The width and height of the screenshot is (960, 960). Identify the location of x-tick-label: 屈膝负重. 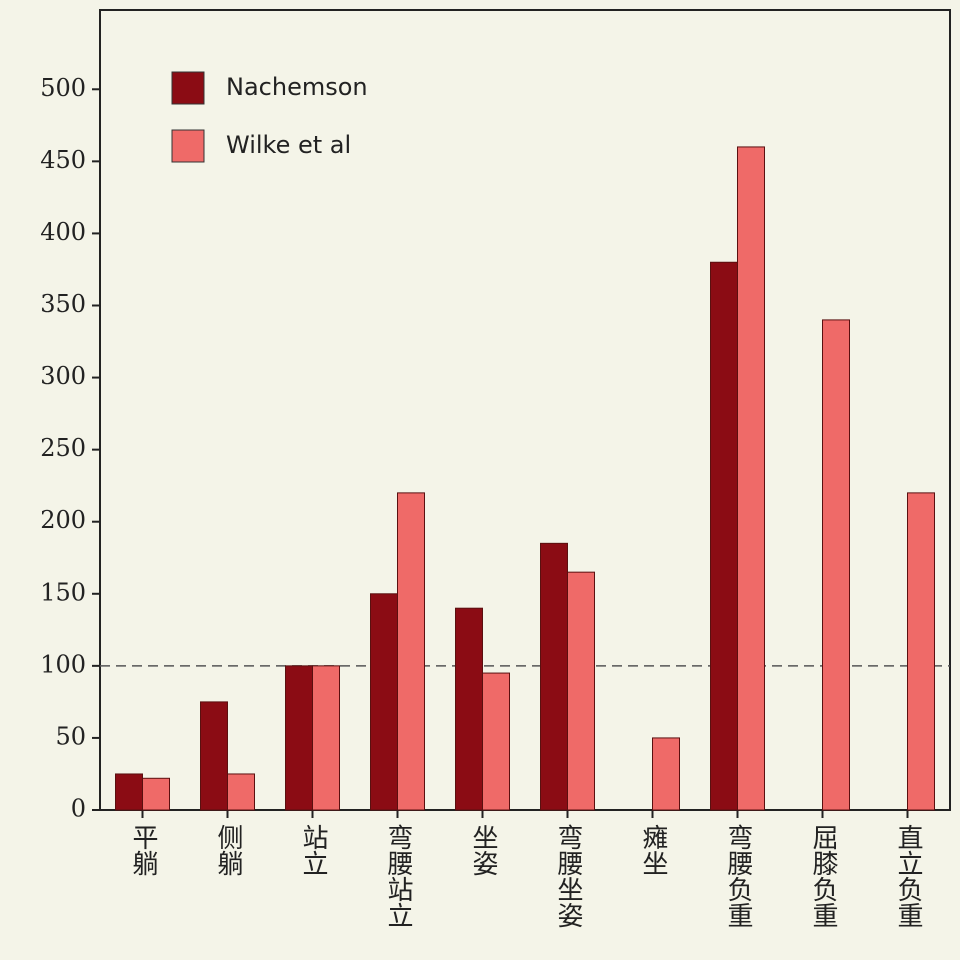
(823, 876).